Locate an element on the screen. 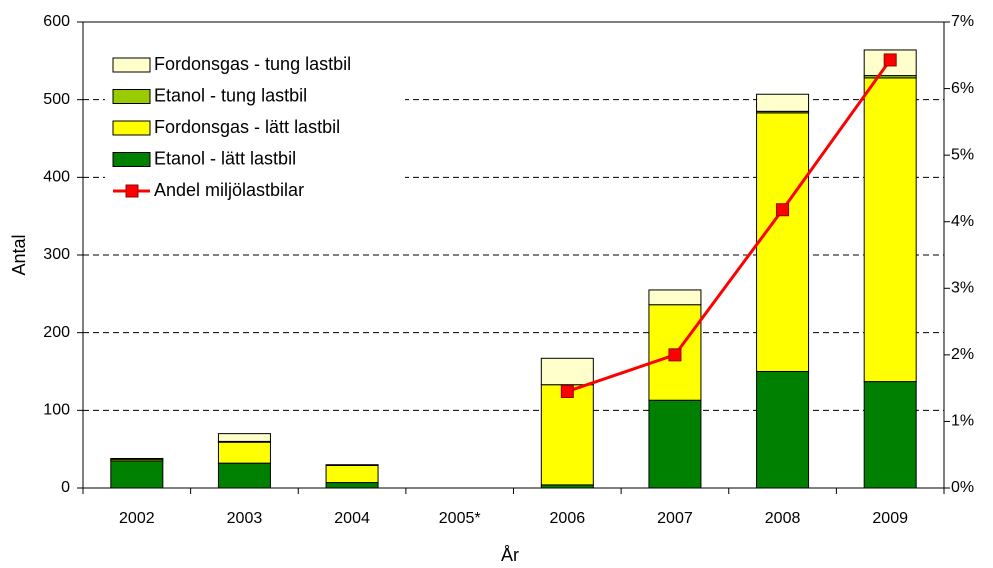 The image size is (993, 568). x-tick-label: 2003 is located at coordinates (245, 518).